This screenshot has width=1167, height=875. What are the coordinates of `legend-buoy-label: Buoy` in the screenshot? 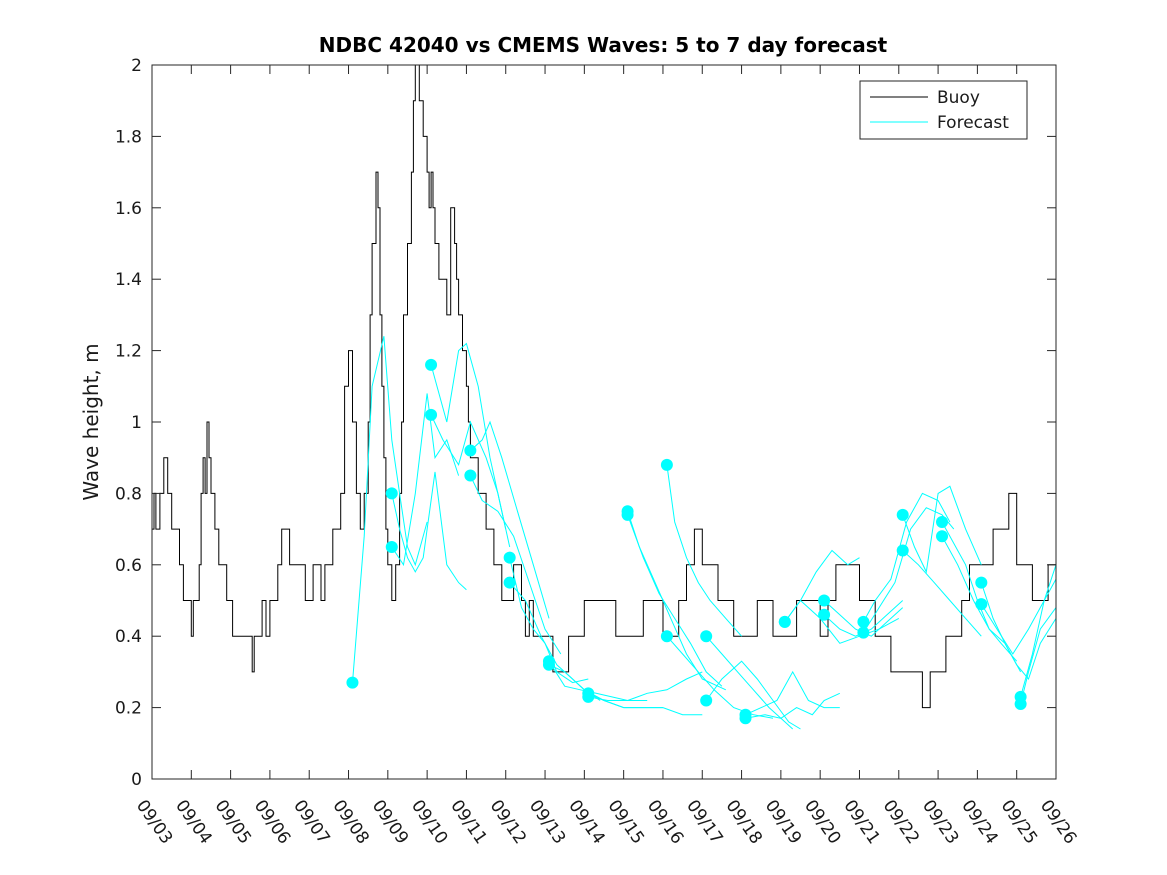 It's located at (958, 98).